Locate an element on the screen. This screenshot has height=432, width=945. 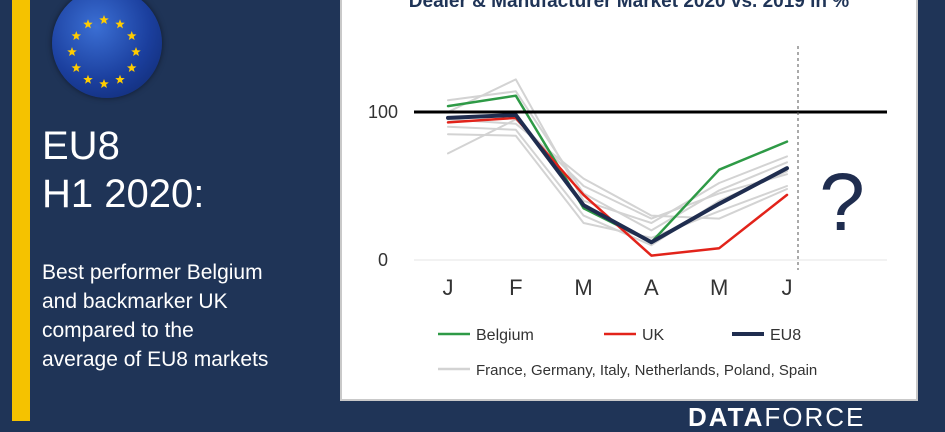
headline: EU8 H1 2020: is located at coordinates (123, 170).